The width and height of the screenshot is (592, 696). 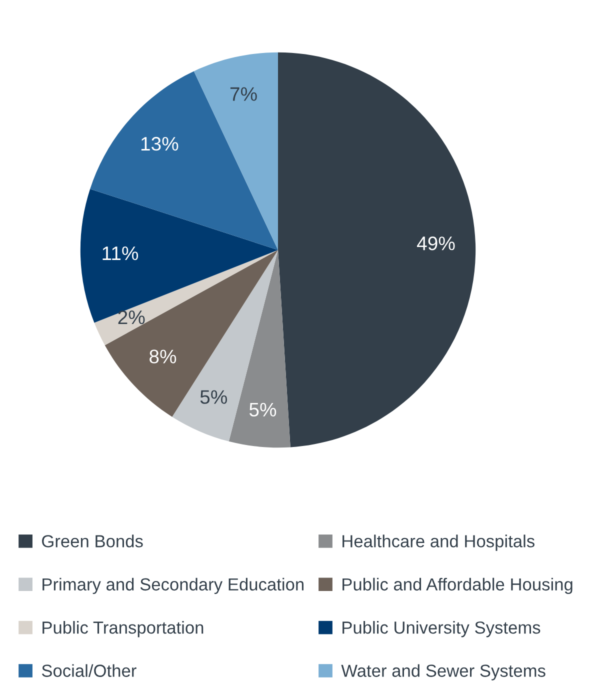 I want to click on data-label: 49%, so click(x=435, y=243).